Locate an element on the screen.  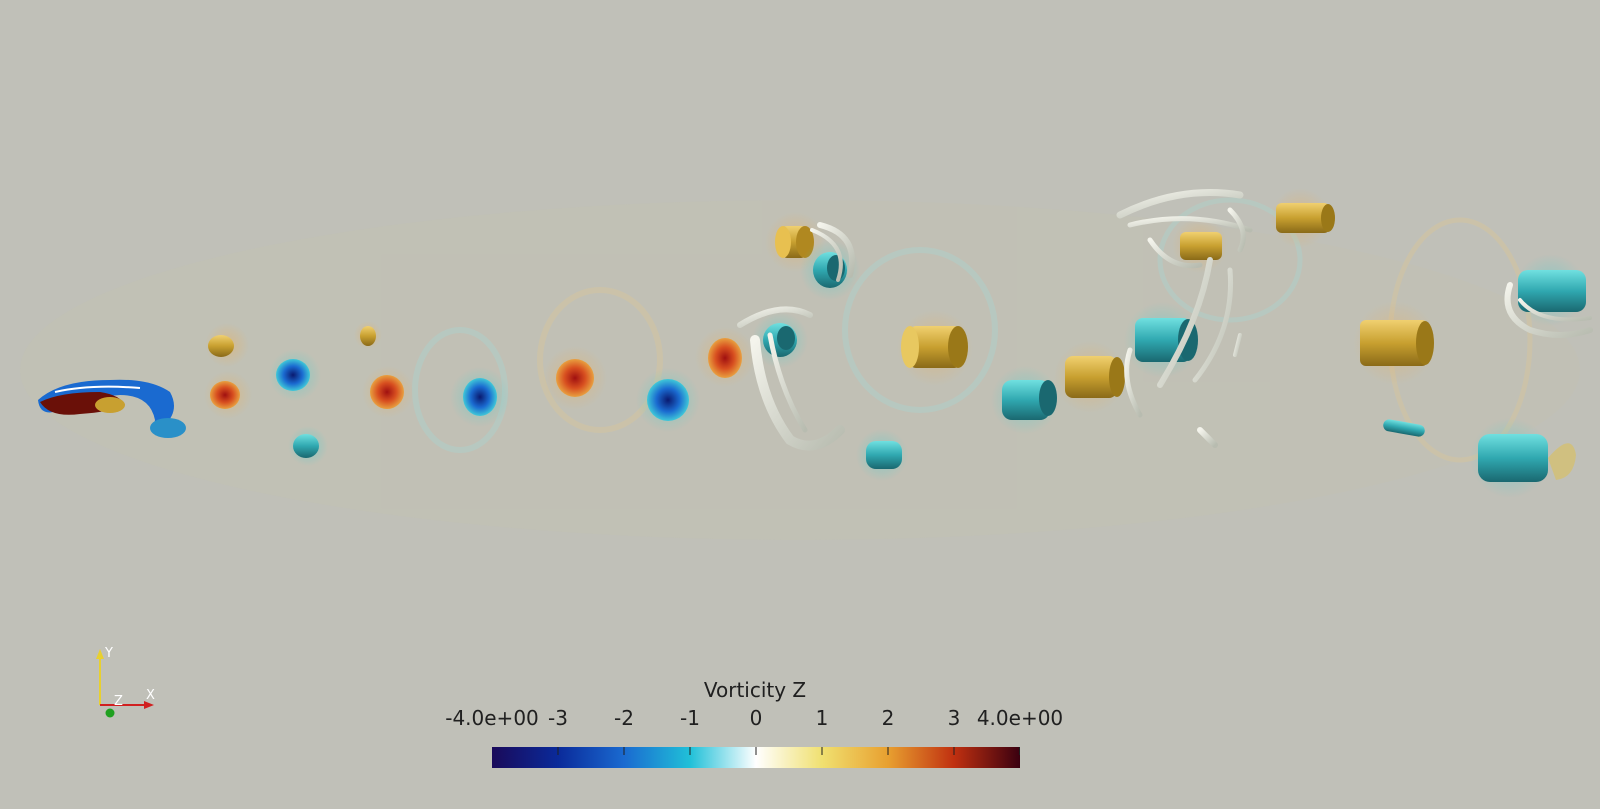
y-axis-arrow is located at coordinates (100, 654).